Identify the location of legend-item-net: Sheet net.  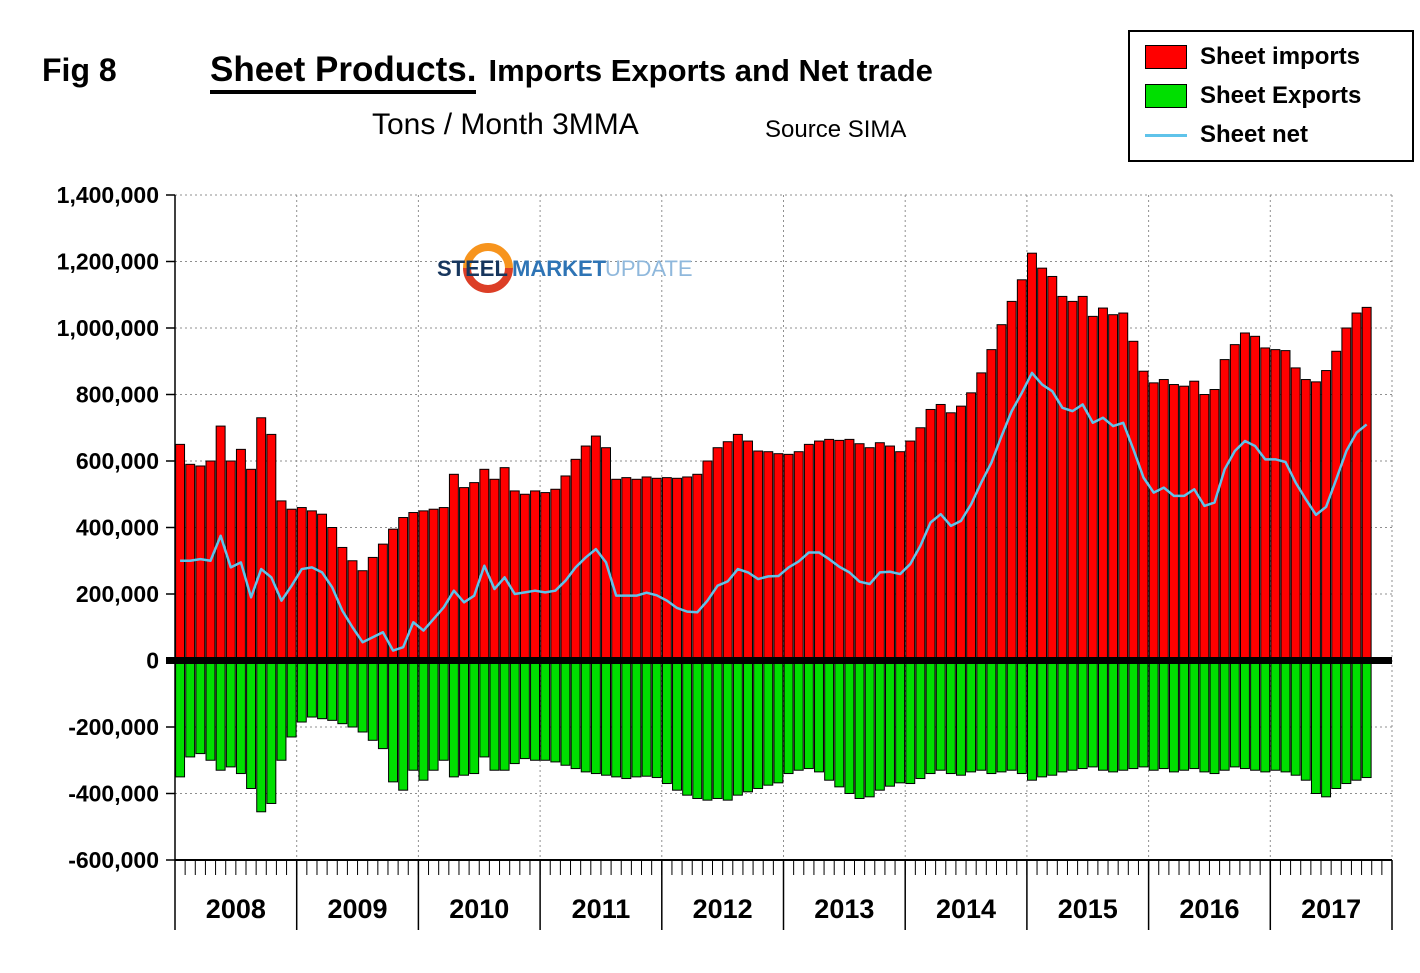
(1271, 135).